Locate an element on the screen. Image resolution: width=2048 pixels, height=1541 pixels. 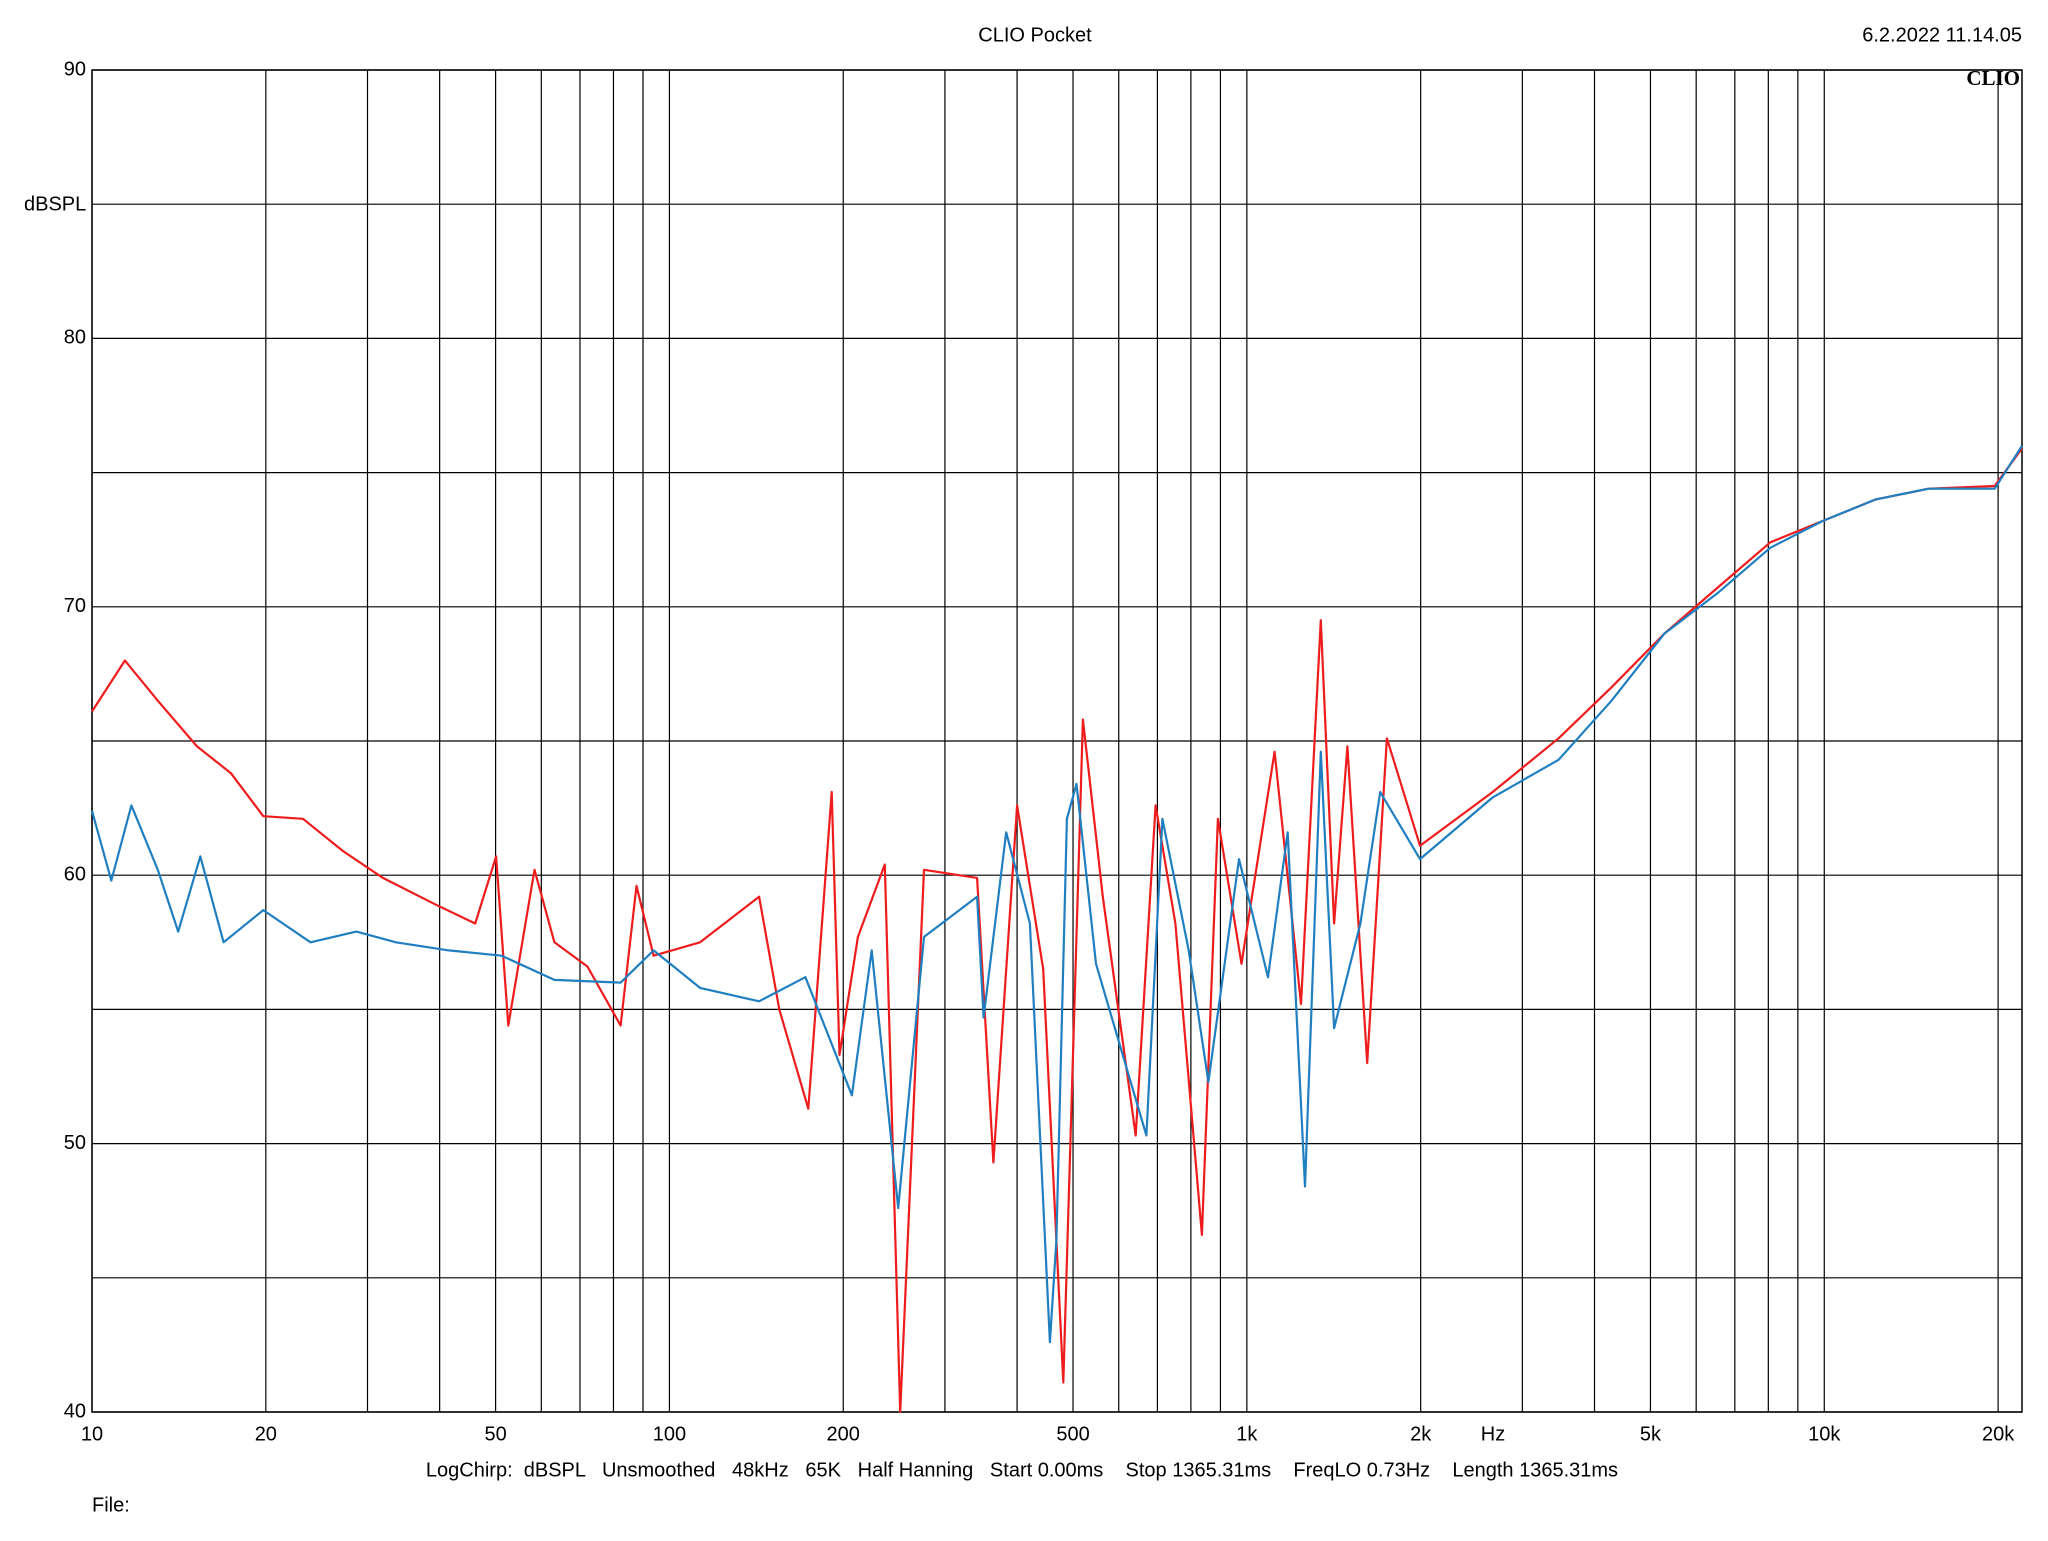
x-tick-label: 500 is located at coordinates (1072, 1434).